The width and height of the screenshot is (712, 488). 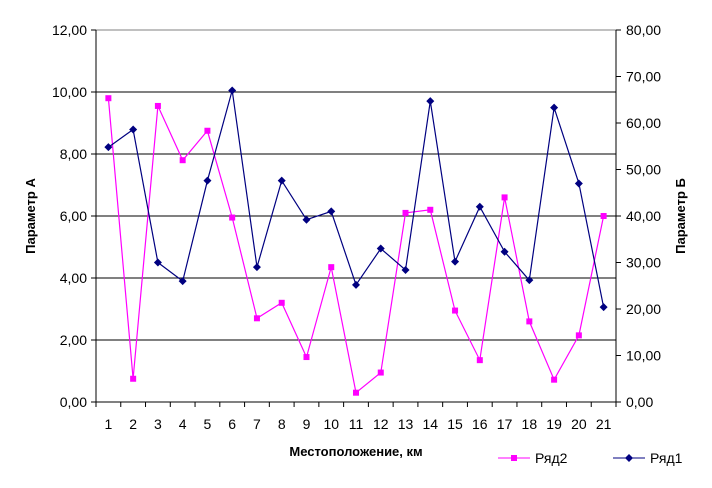 What do you see at coordinates (232, 424) in the screenshot?
I see `x-tick-label: 6` at bounding box center [232, 424].